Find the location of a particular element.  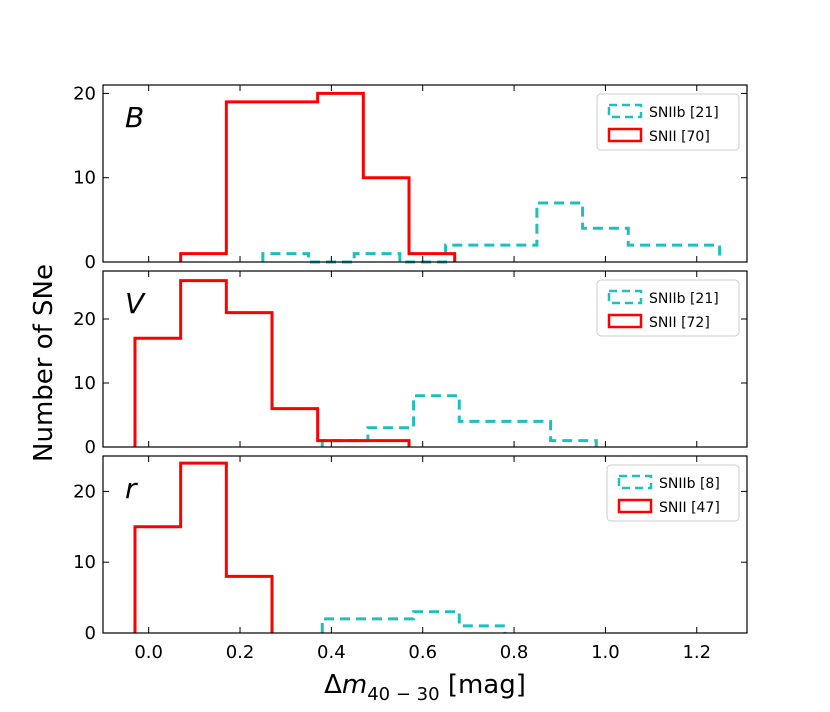

legend-label-SNII: SNII [72] is located at coordinates (679, 323).